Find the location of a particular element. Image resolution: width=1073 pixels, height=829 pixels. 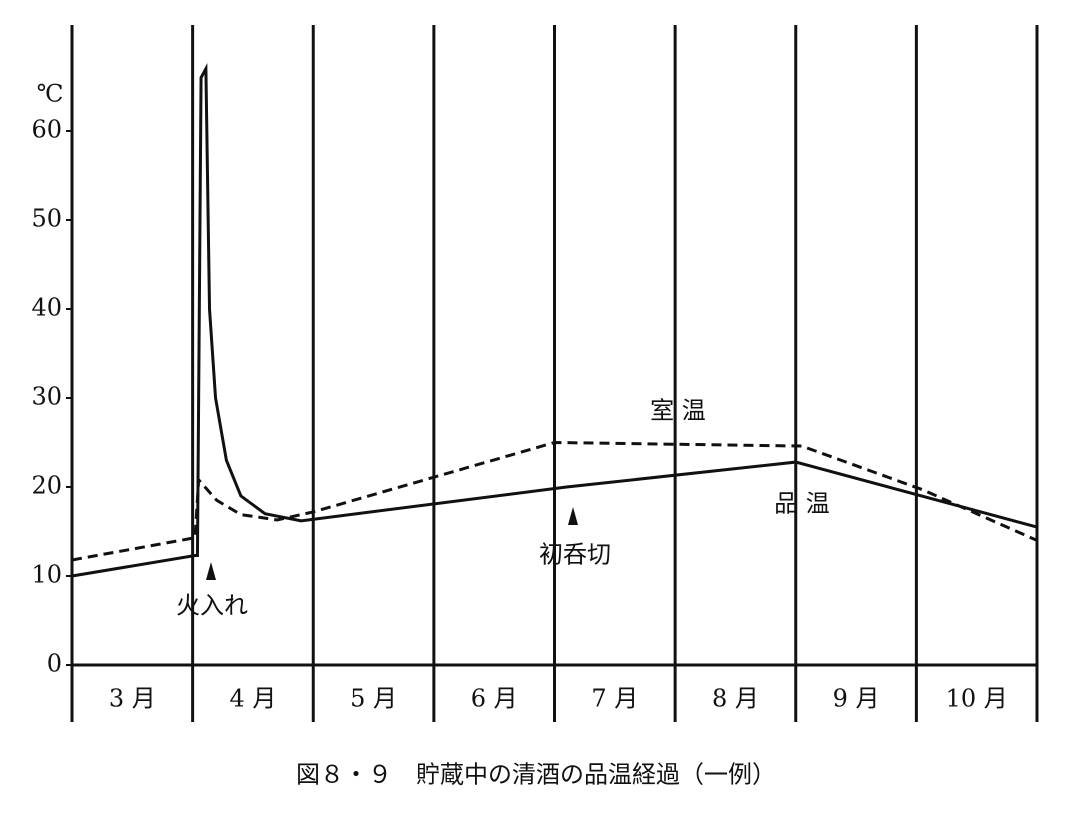

y-tick-label: 10 is located at coordinates (46, 575).